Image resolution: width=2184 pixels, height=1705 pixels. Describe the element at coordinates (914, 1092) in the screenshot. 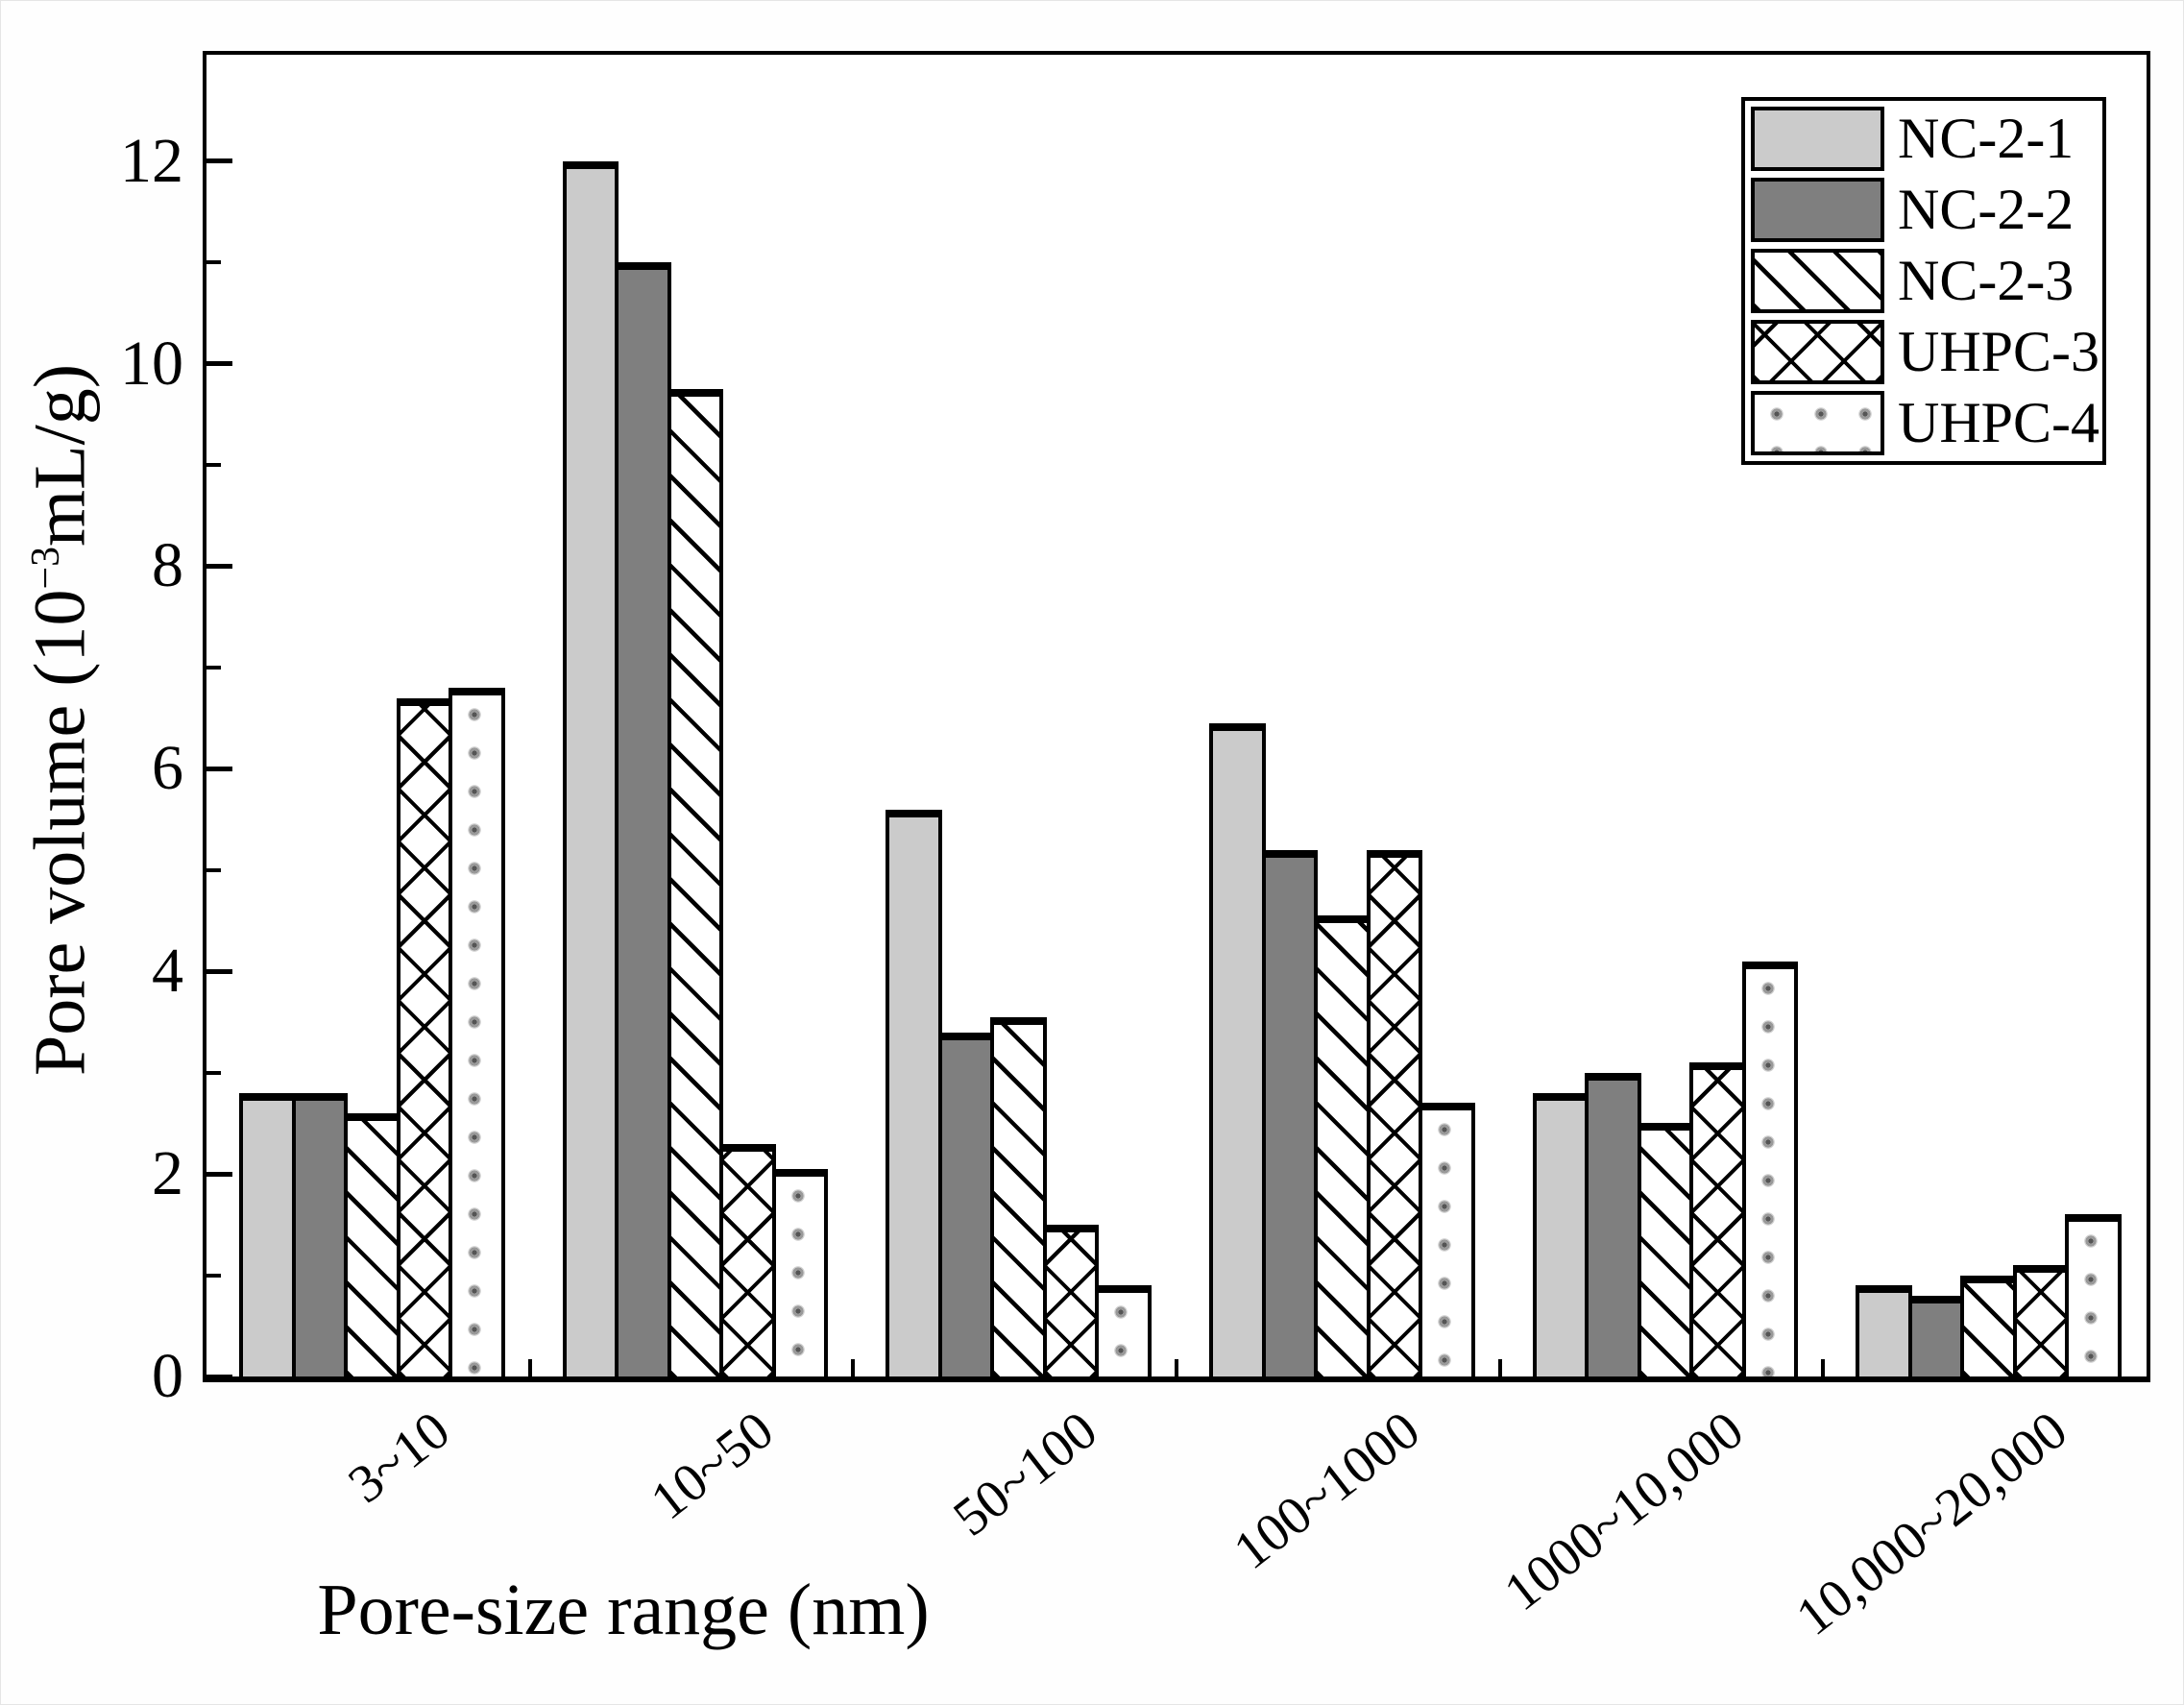

I see `bar-NC-2-1-50~100` at that location.